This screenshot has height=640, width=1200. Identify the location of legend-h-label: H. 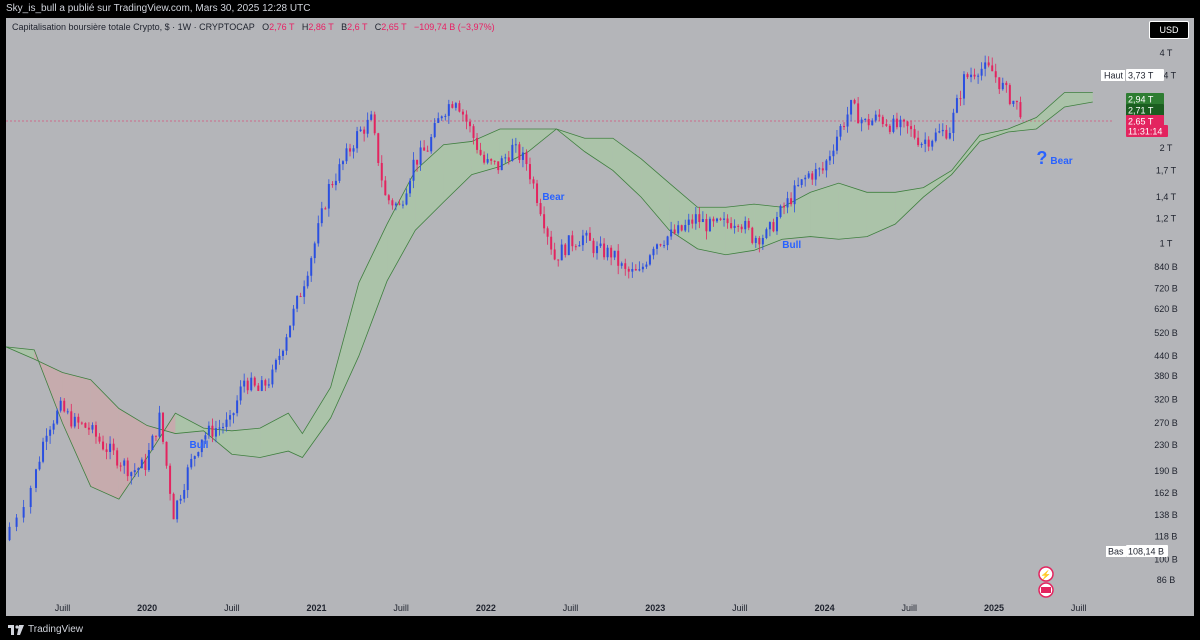
(305, 27).